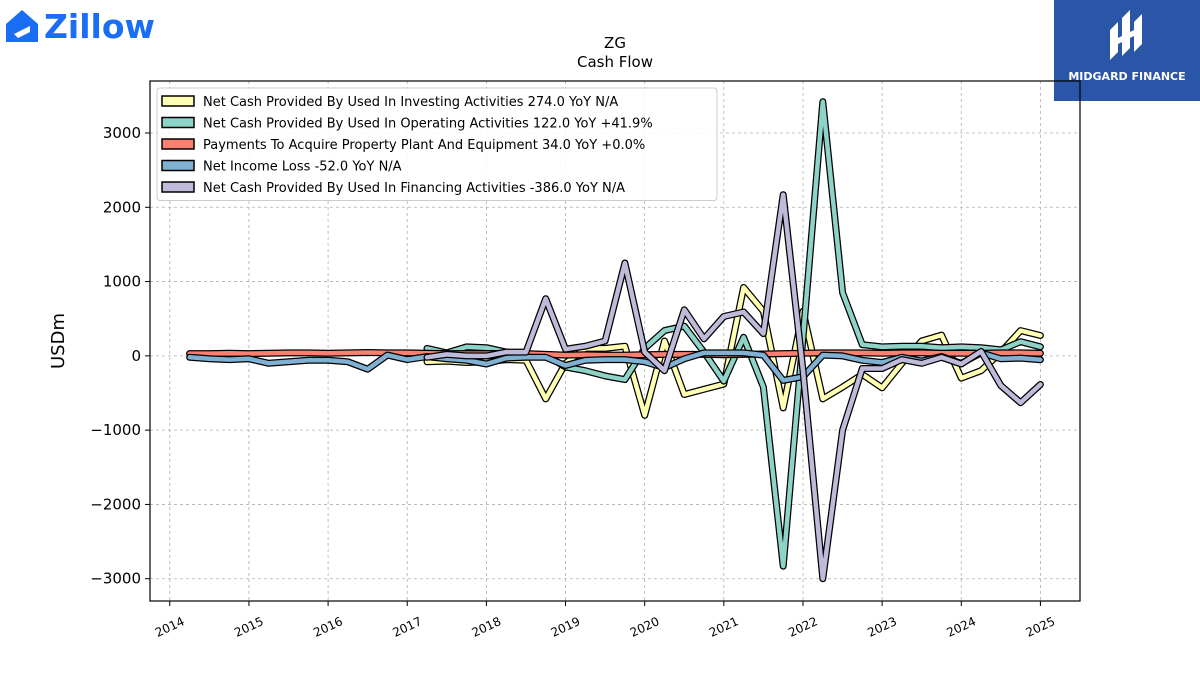 This screenshot has width=1200, height=675. I want to click on x-tick-label: 2016, so click(328, 627).